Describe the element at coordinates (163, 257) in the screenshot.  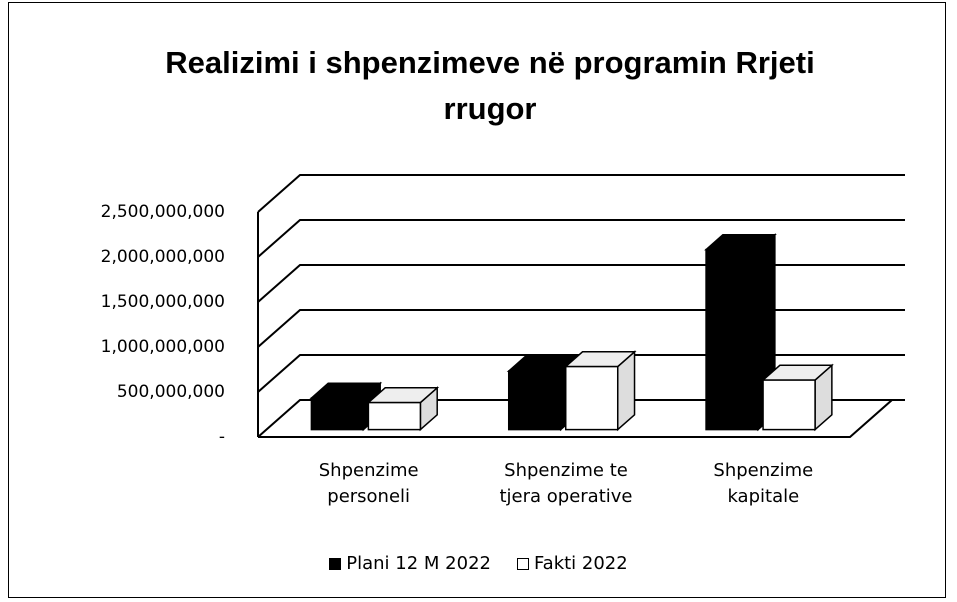
I see `y-tick-label: 2,000,000,000` at that location.